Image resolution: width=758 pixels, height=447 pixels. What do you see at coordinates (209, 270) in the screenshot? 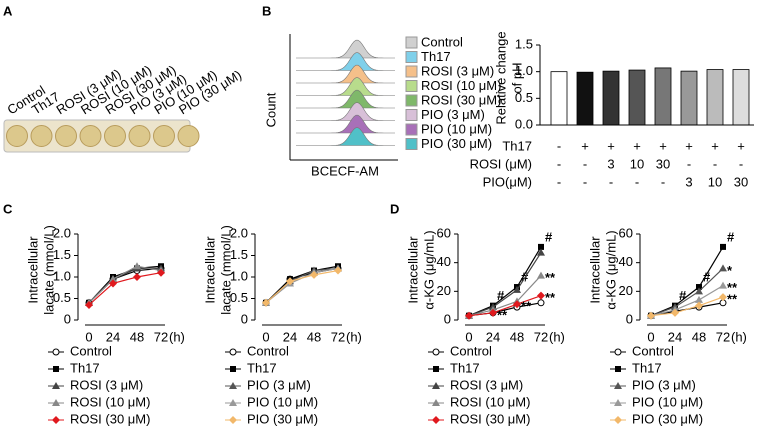
I see `y-axis-label: Intracellular` at bounding box center [209, 270].